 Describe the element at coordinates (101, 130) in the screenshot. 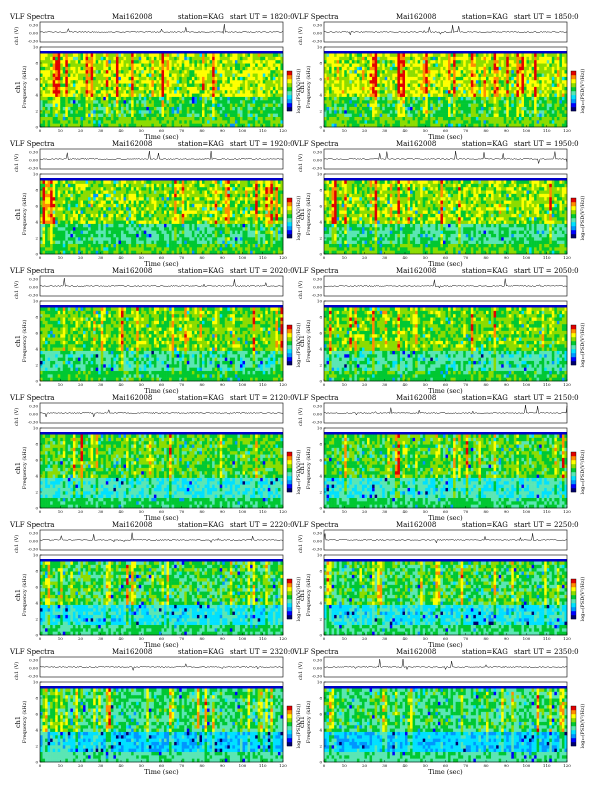

I see `time-tick-label: 30` at that location.